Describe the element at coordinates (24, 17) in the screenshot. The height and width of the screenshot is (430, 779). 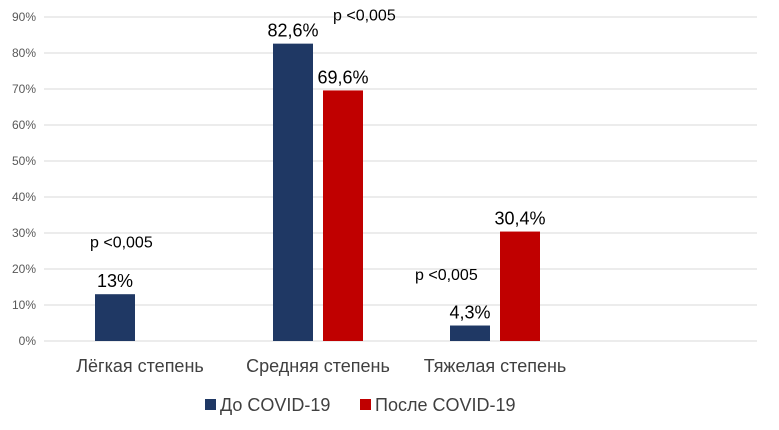
I see `y-tick-label: 90%` at that location.